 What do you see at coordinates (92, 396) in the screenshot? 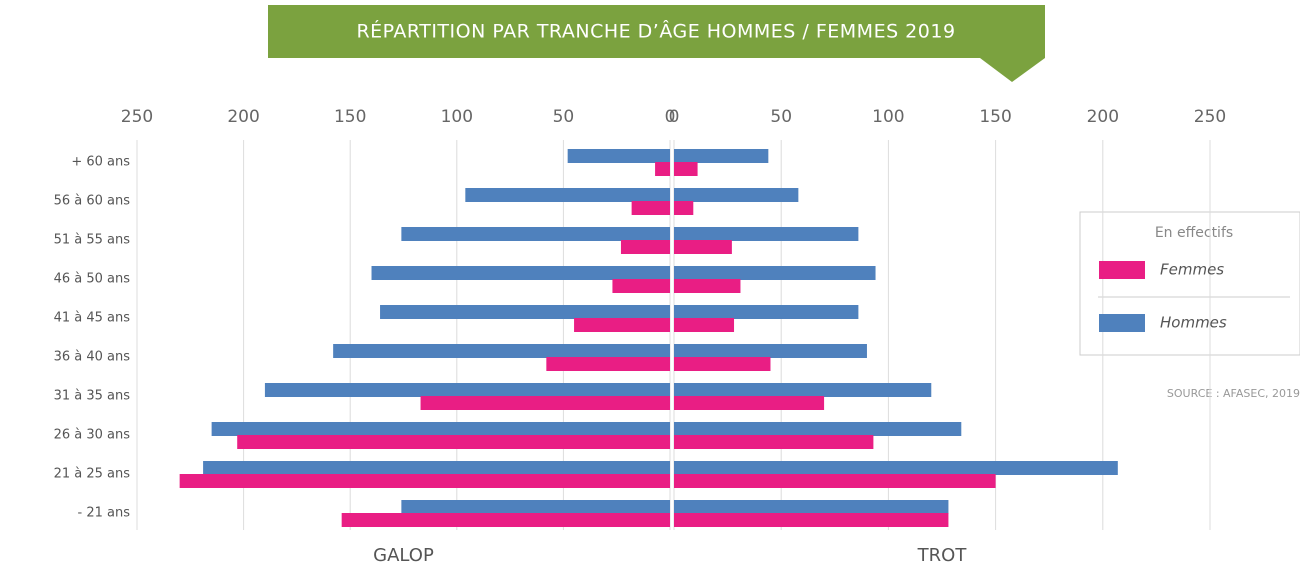
I see `y-tick-label: 31 à 35 ans` at bounding box center [92, 396].